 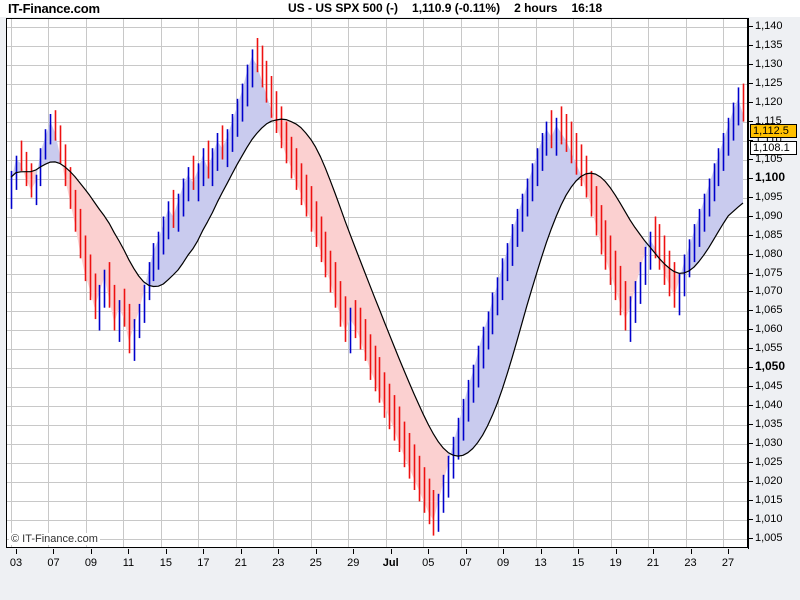 What do you see at coordinates (536, 8) in the screenshot?
I see `timeframe-label: 2 hours` at bounding box center [536, 8].